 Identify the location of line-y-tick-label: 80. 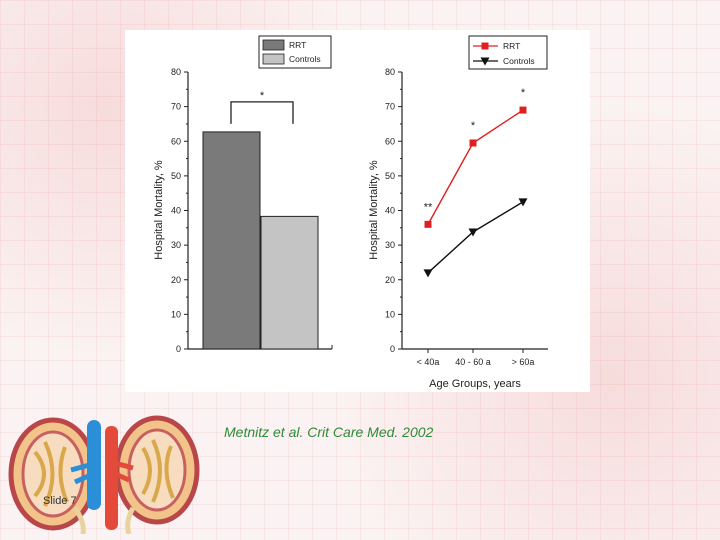
(390, 72).